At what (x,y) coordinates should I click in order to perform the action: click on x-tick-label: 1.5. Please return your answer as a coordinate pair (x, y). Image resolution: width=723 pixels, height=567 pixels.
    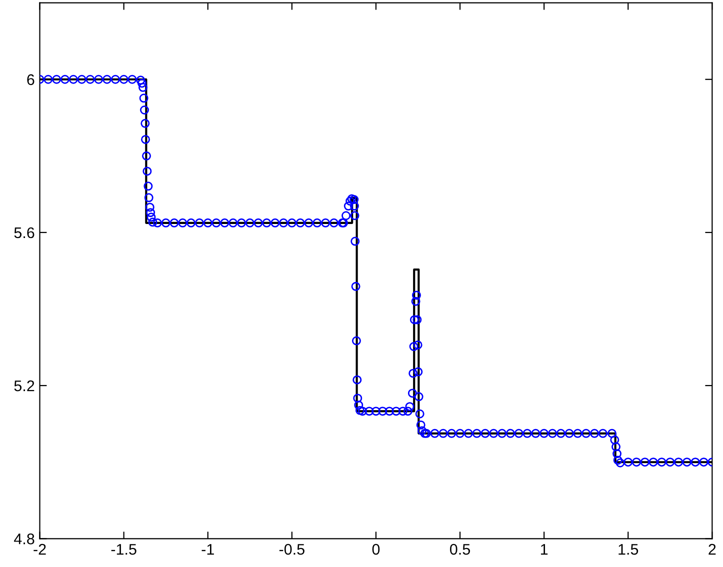
    Looking at the image, I should click on (628, 549).